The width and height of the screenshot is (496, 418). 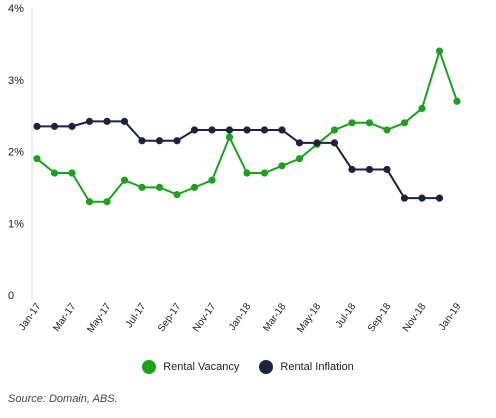 What do you see at coordinates (248, 367) in the screenshot?
I see `legend: Rental Vacancy Rental Inflation` at bounding box center [248, 367].